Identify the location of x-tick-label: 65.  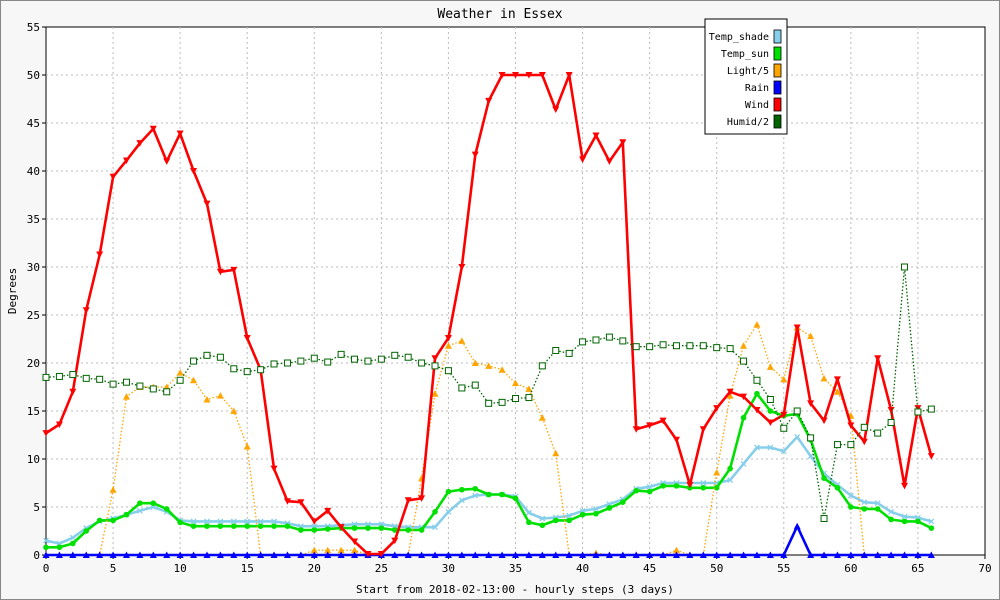
(917, 568).